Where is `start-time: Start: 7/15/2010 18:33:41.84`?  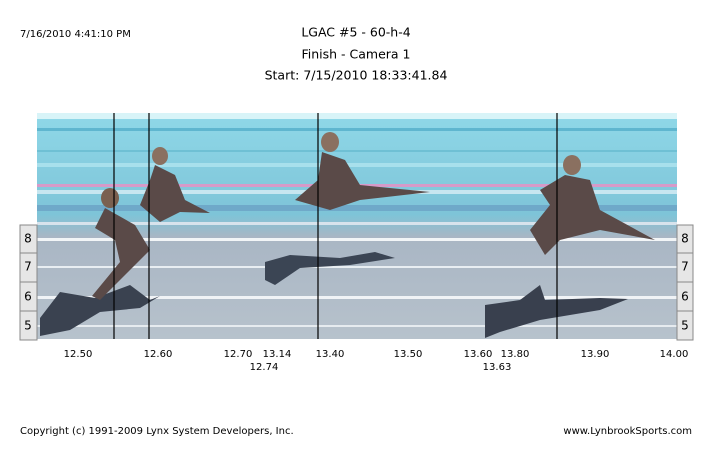 start-time: Start: 7/15/2010 18:33:41.84 is located at coordinates (356, 75).